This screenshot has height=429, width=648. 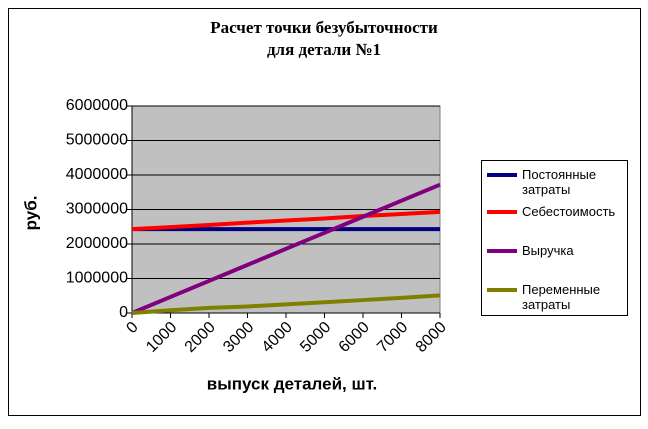 I want to click on x-axis-title: выпуск деталей, шт., so click(x=292, y=383).